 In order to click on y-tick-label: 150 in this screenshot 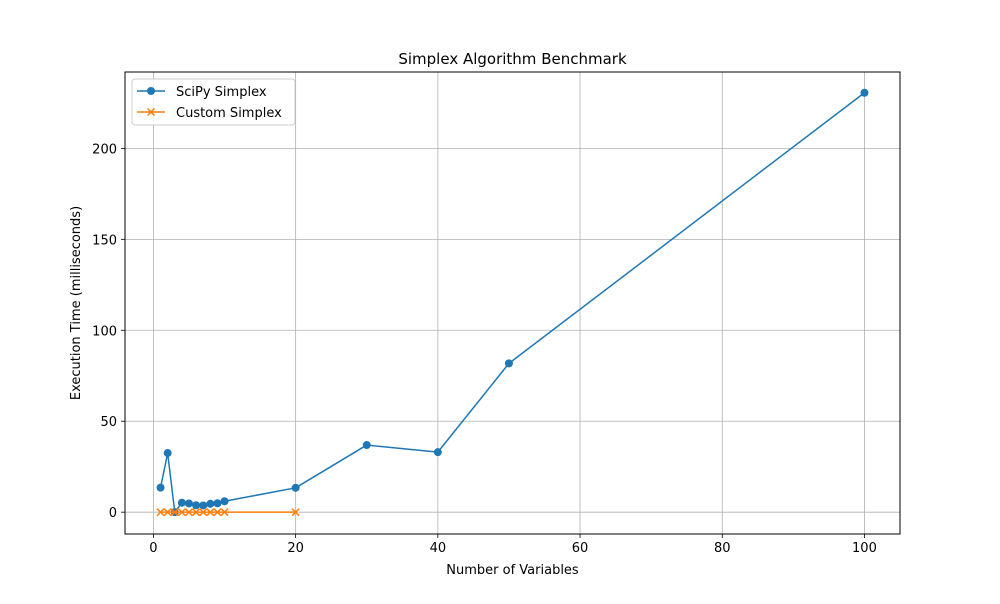, I will do `click(104, 240)`.